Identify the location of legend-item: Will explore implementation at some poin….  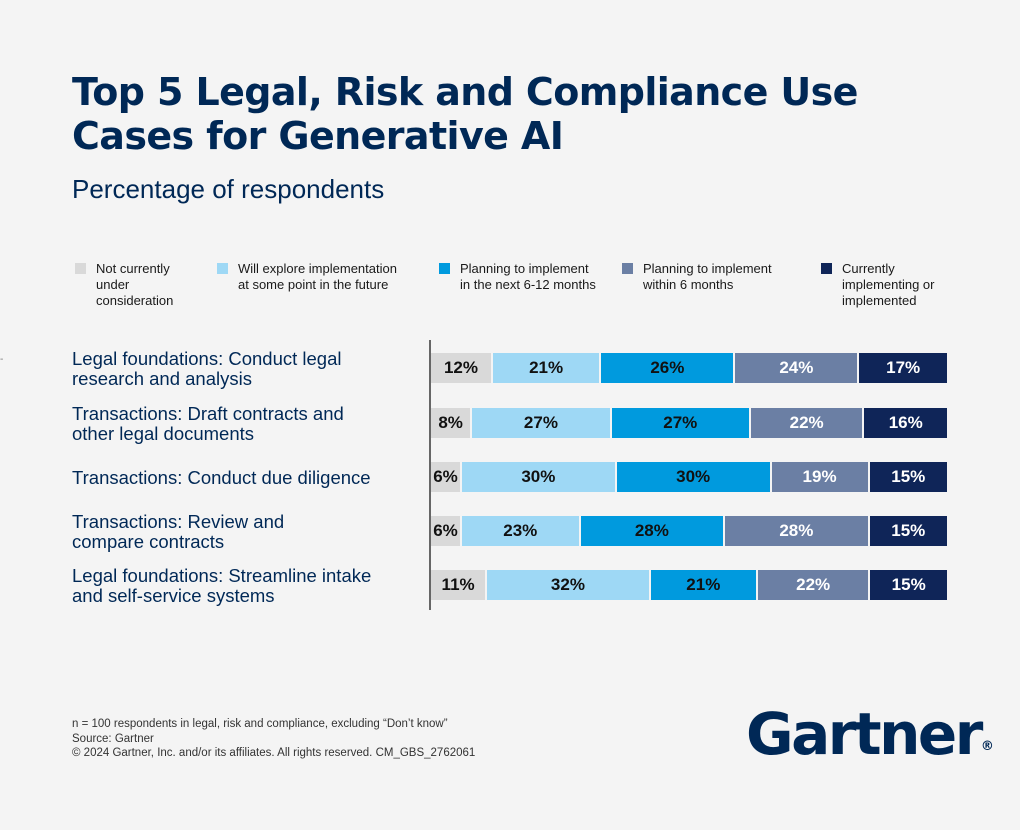
(307, 277).